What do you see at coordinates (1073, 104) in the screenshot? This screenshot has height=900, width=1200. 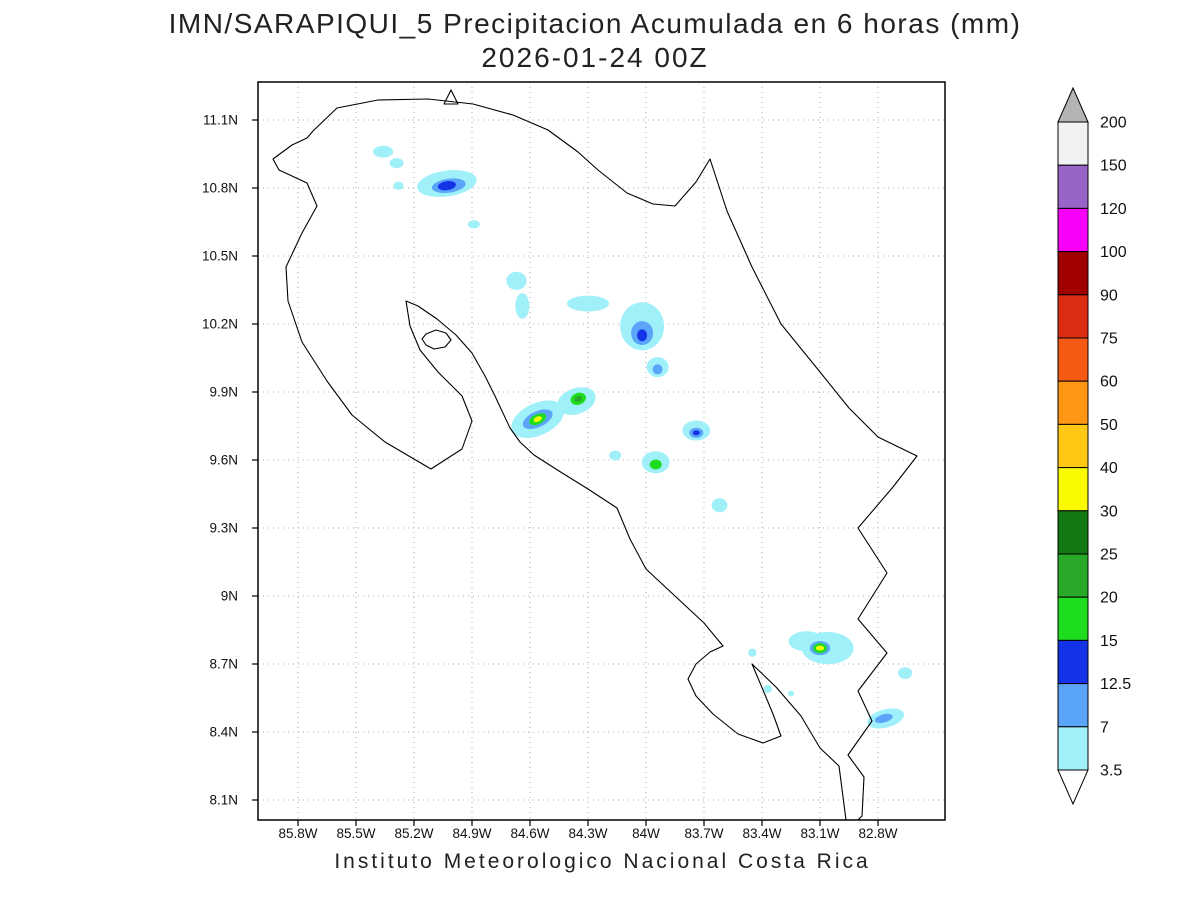 I see `colorbar-arrow-top` at bounding box center [1073, 104].